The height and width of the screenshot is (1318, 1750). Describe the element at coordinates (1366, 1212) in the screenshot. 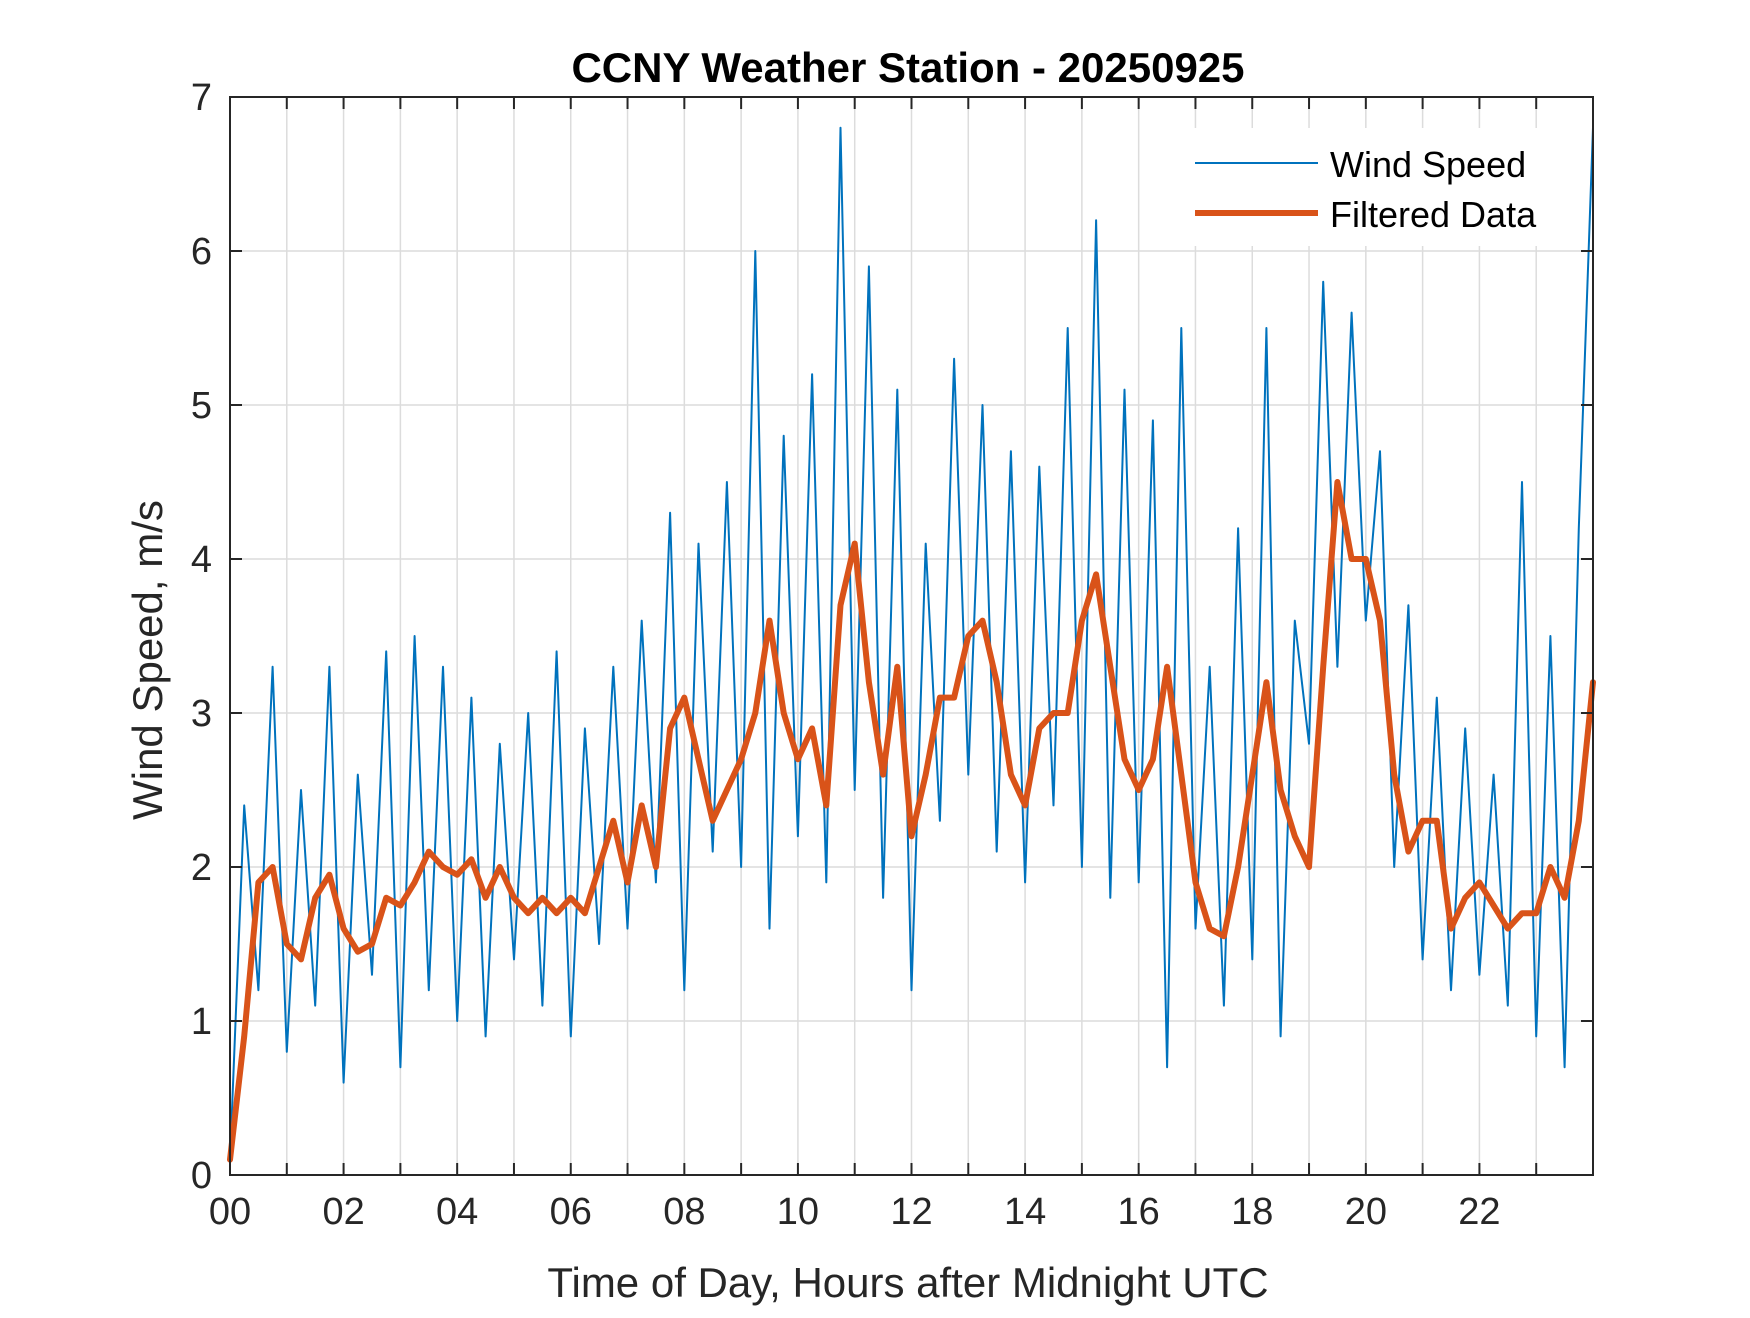

I see `x-tick-label: 20` at that location.